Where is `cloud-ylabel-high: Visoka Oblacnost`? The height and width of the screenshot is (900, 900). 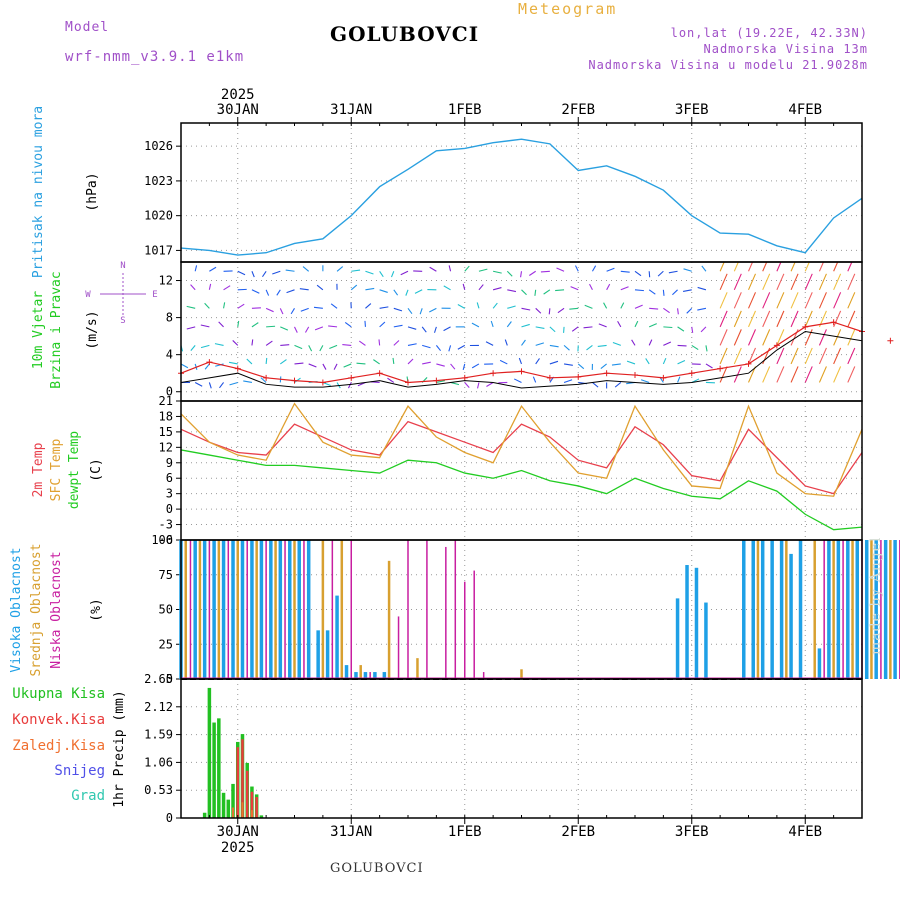 cloud-ylabel-high: Visoka Oblacnost is located at coordinates (16, 609).